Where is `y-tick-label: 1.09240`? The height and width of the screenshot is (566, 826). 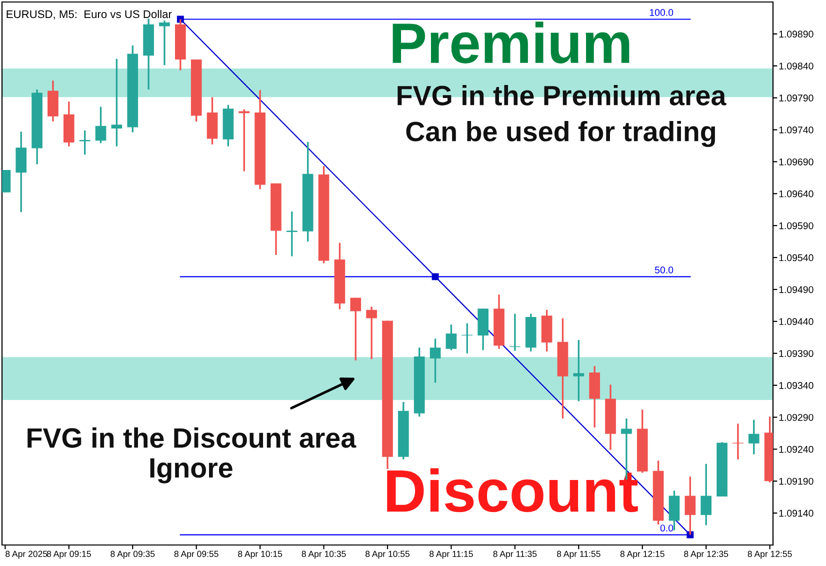 y-tick-label: 1.09240 is located at coordinates (796, 449).